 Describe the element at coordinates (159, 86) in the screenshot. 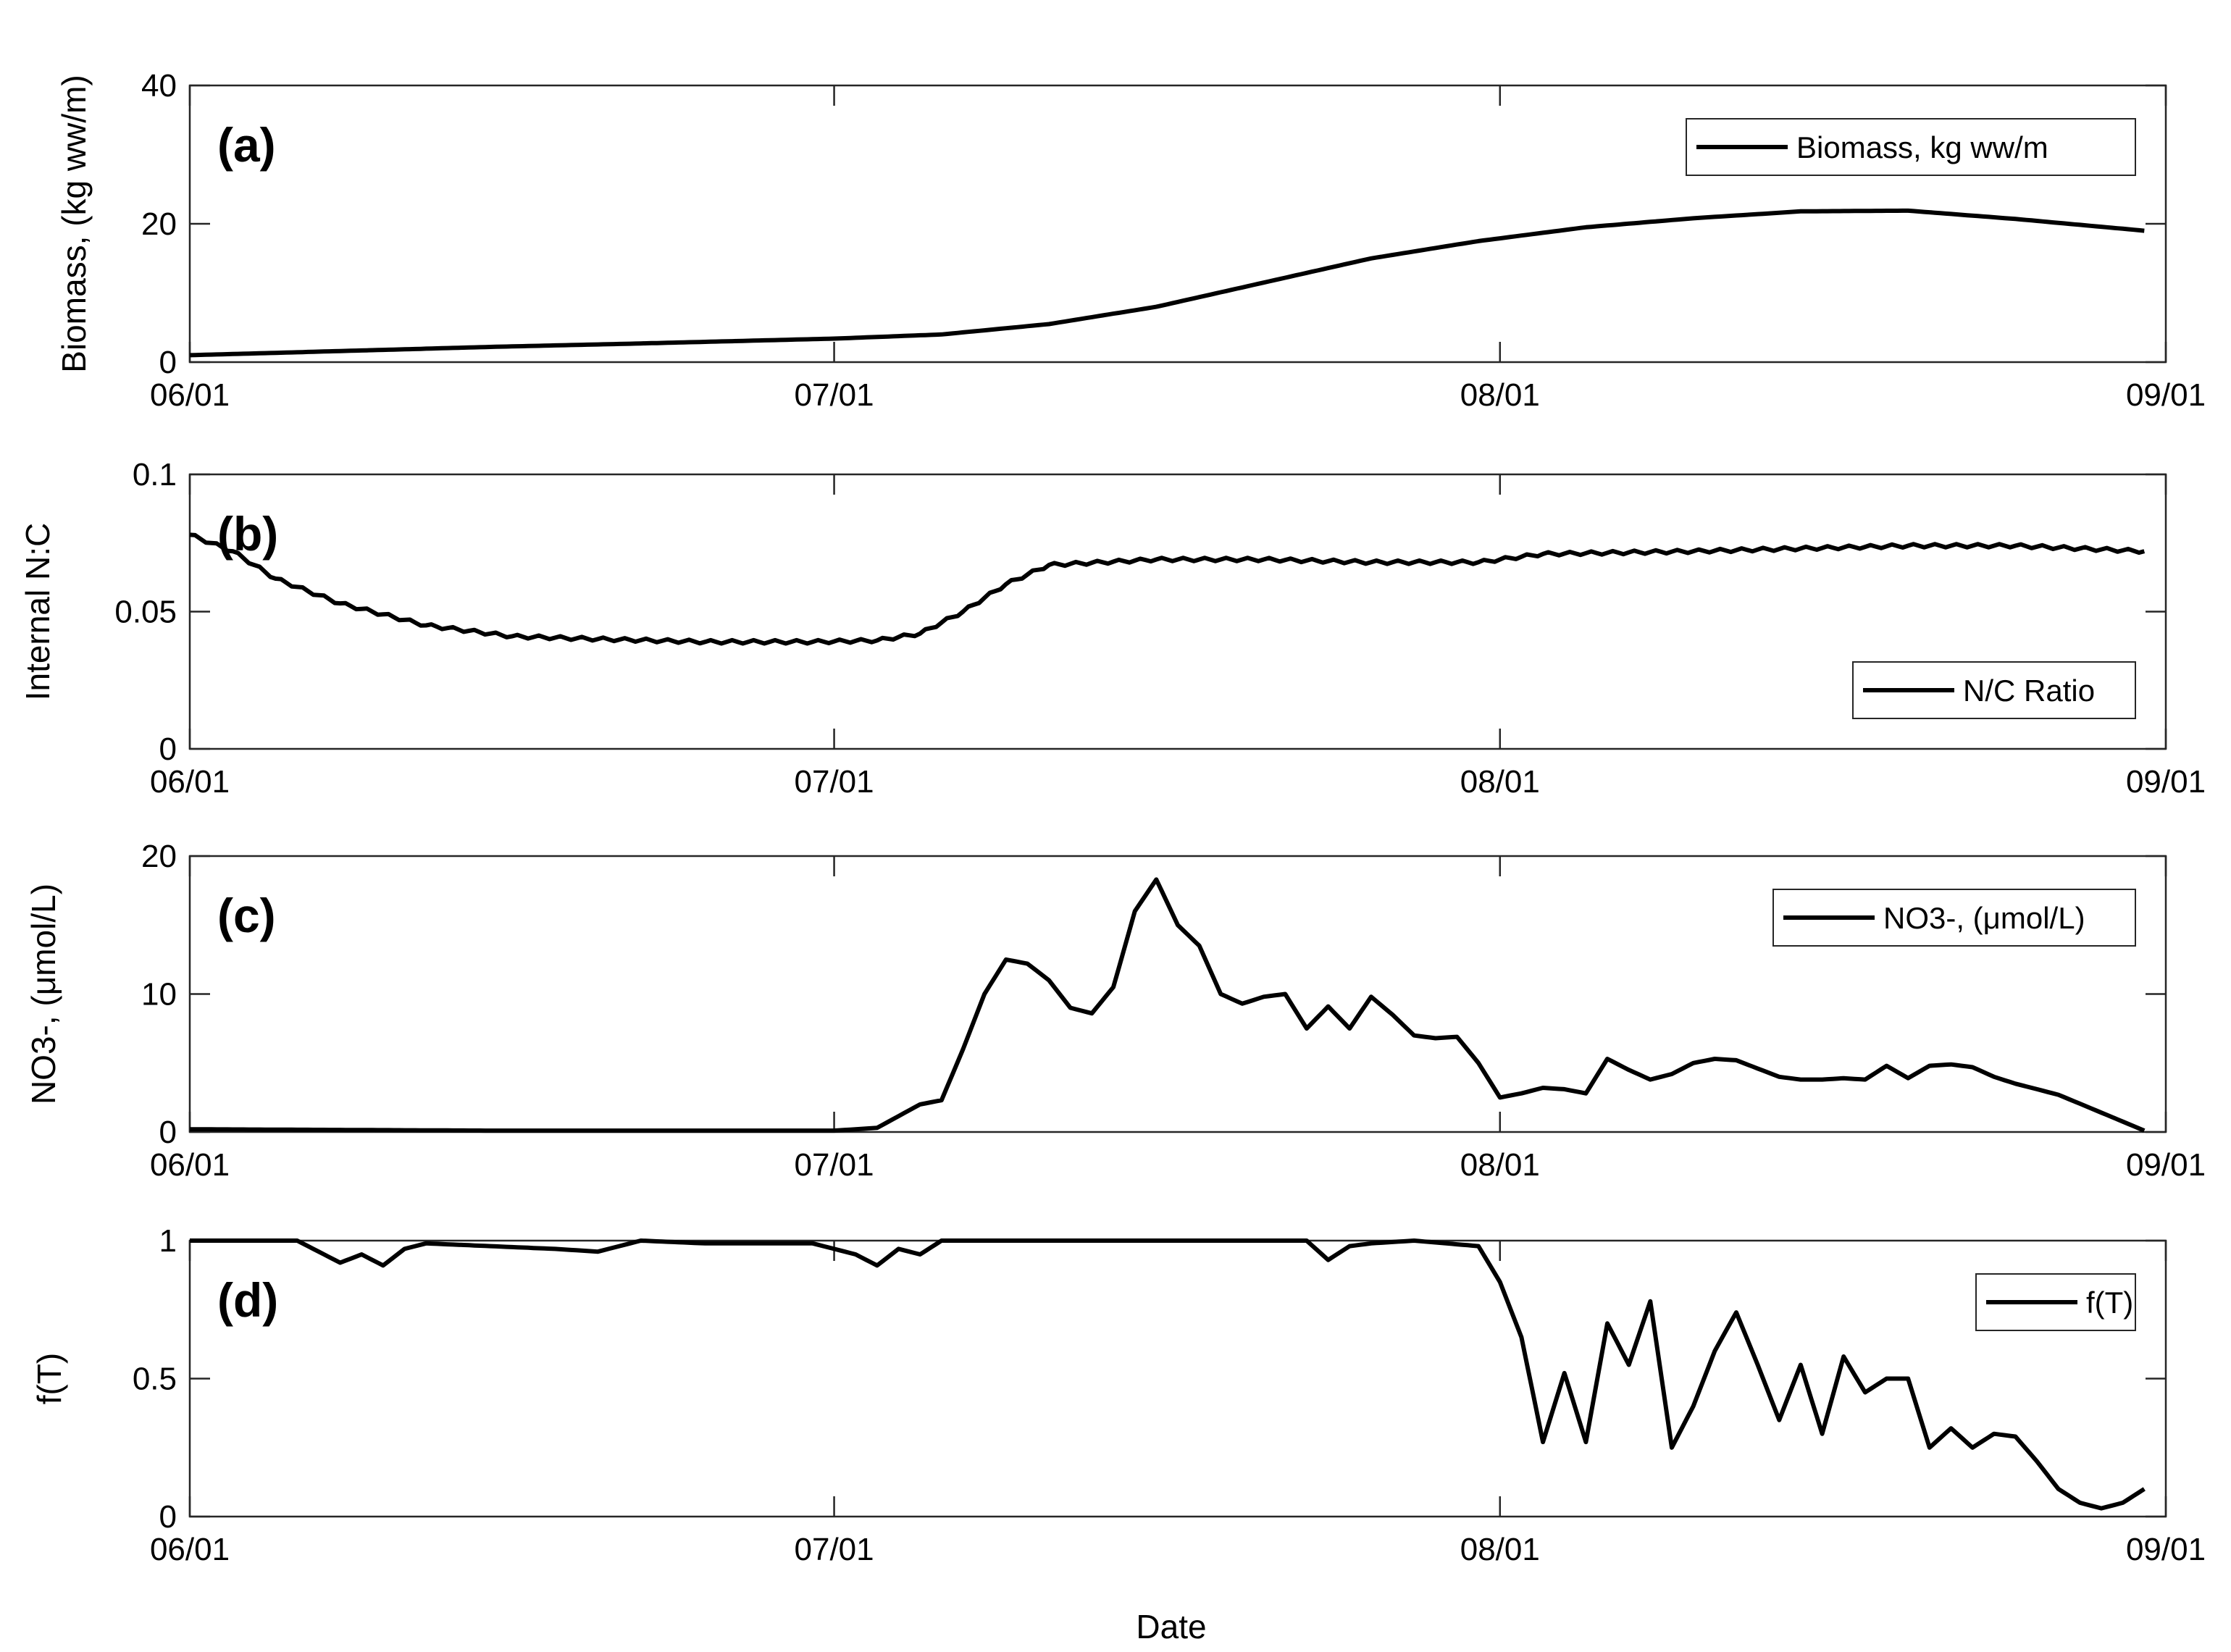

I see `y-tick-label: 40` at that location.